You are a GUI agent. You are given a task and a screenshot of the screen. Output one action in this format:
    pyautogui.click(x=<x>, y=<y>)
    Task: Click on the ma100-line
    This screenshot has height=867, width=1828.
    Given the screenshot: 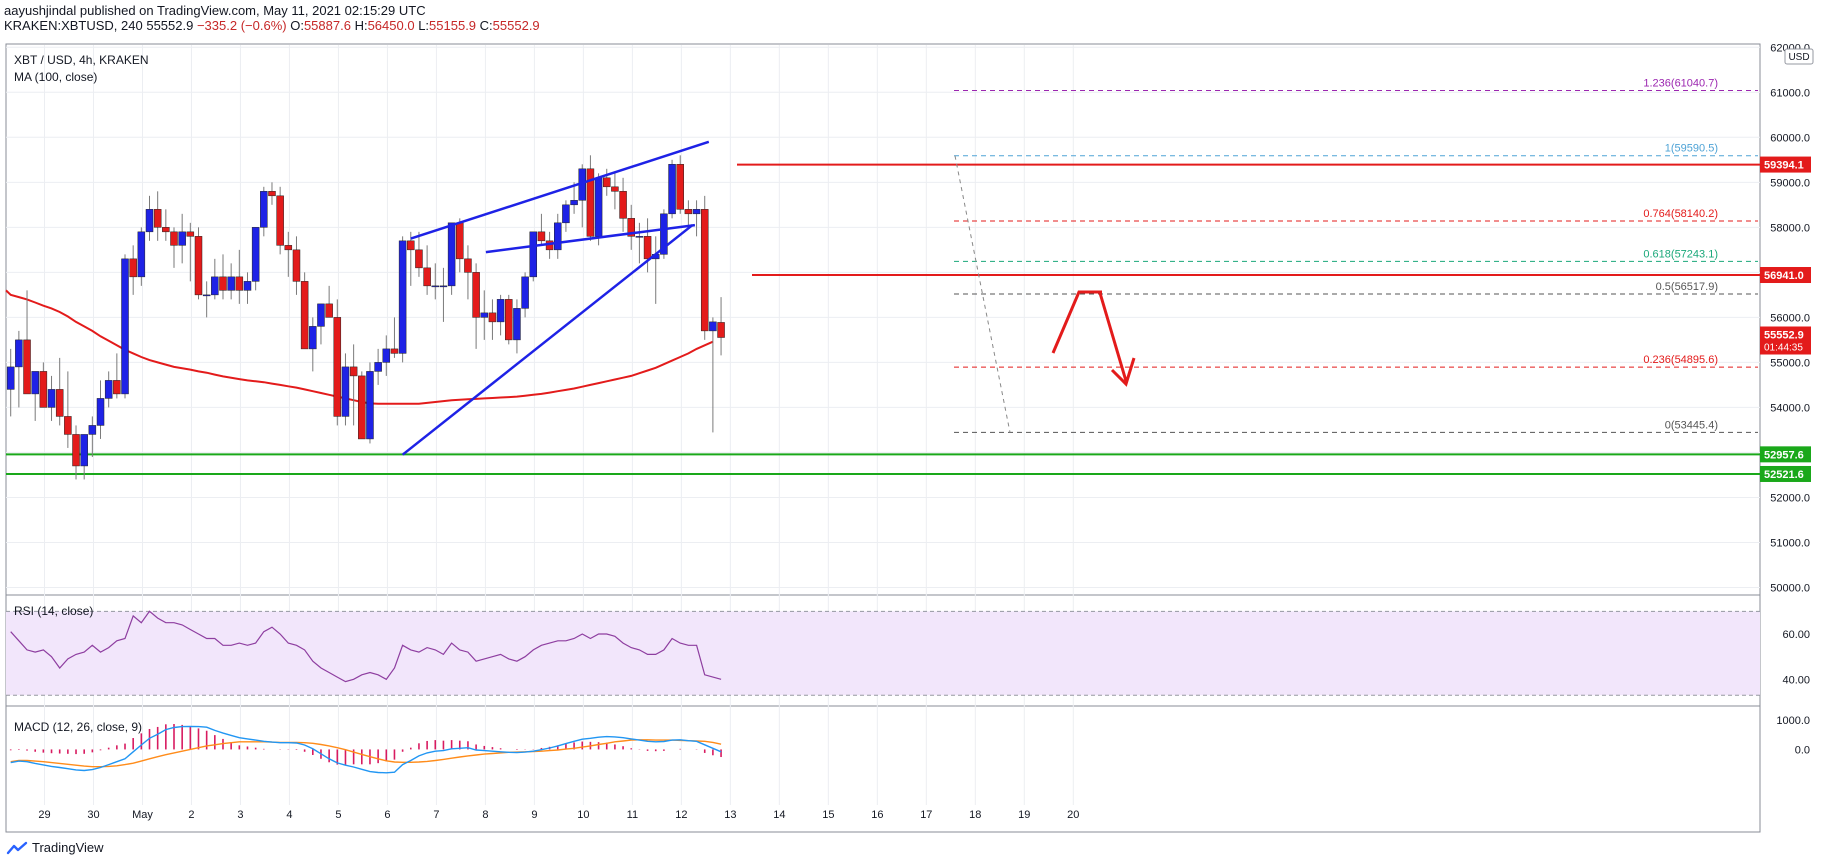 What is the action you would take?
    pyautogui.click(x=359, y=347)
    